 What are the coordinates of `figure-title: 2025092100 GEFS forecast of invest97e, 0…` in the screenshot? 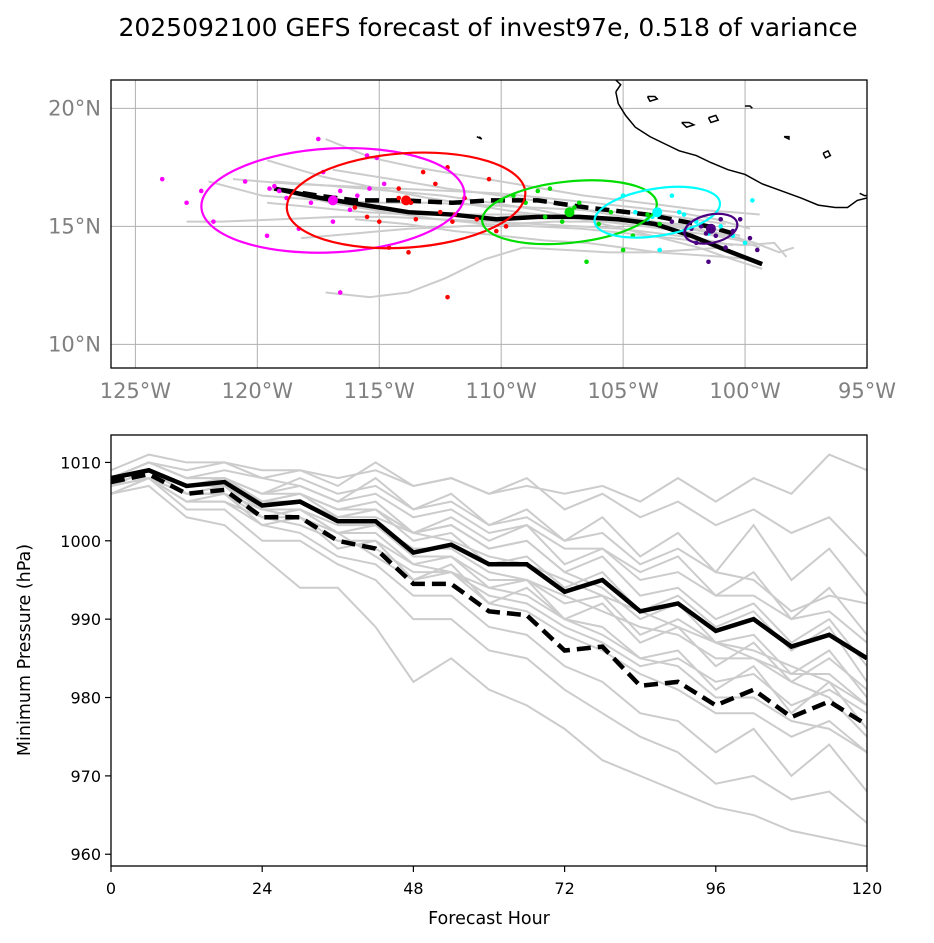 It's located at (487, 27).